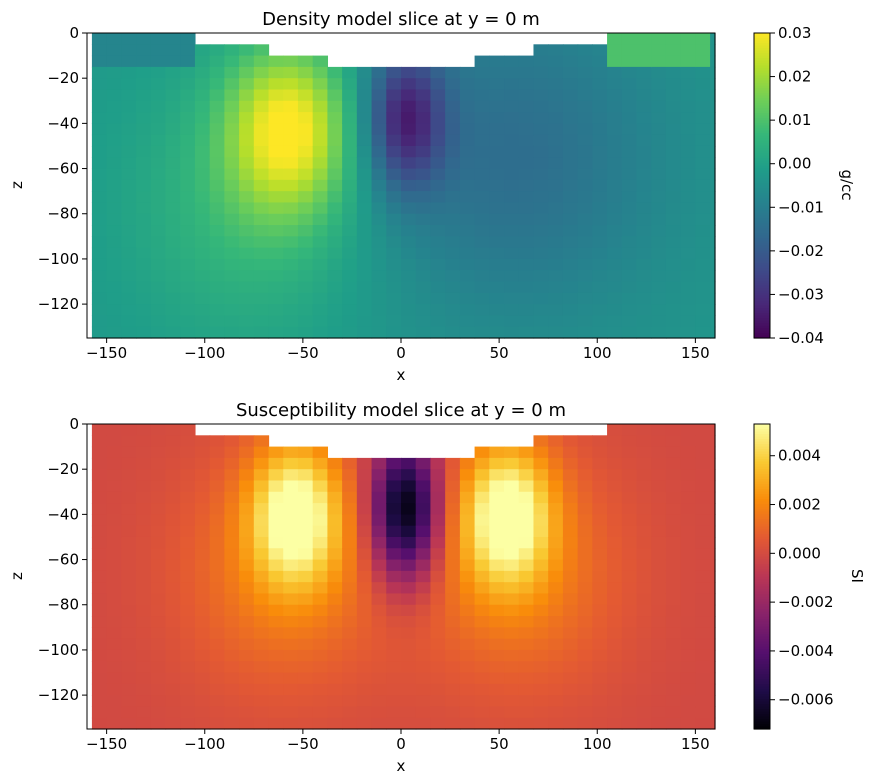 This screenshot has width=871, height=784. Describe the element at coordinates (303, 353) in the screenshot. I see `x-tick-label: −50` at that location.